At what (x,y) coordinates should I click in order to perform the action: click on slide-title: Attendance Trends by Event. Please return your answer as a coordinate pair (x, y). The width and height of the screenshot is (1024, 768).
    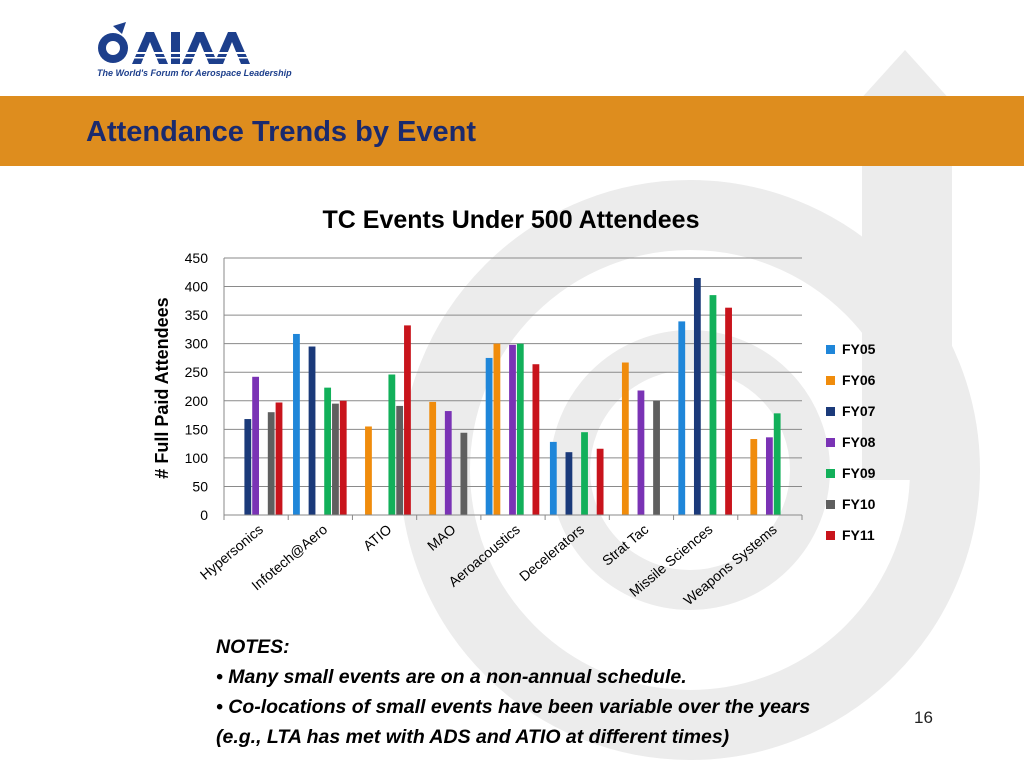
    Looking at the image, I should click on (281, 132).